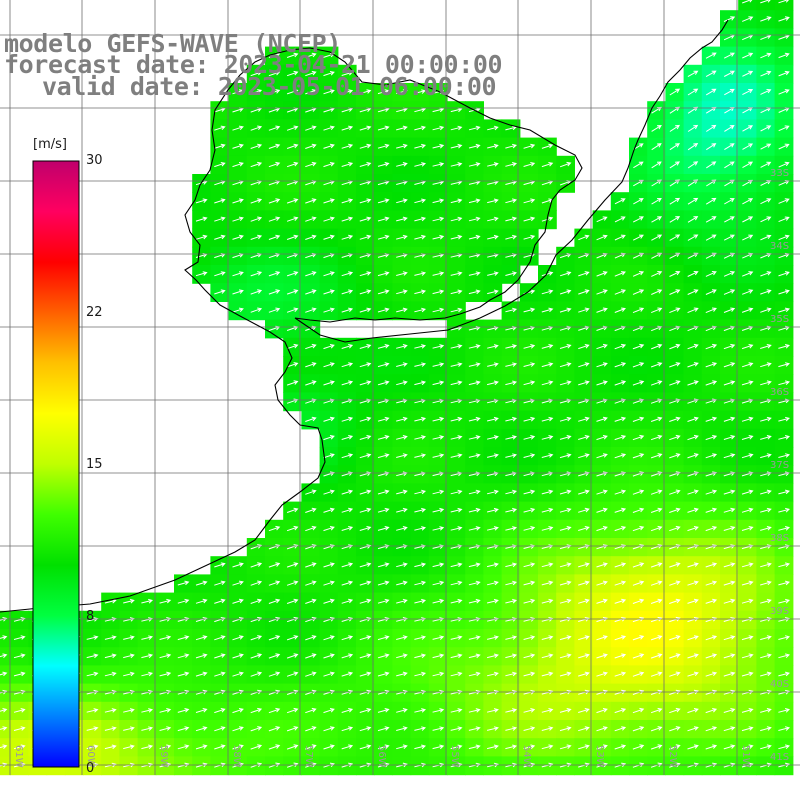  Describe the element at coordinates (381, 756) in the screenshot. I see `lon-label: 56W` at that location.